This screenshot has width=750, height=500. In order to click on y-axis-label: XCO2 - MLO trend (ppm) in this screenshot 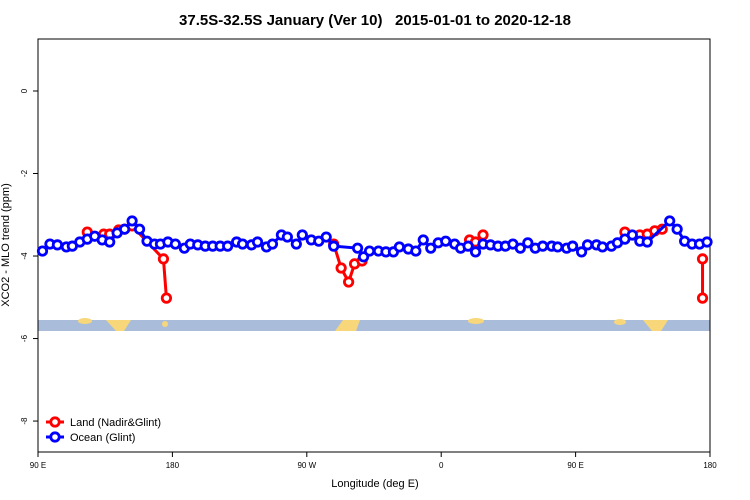, I will do `click(6, 244)`.